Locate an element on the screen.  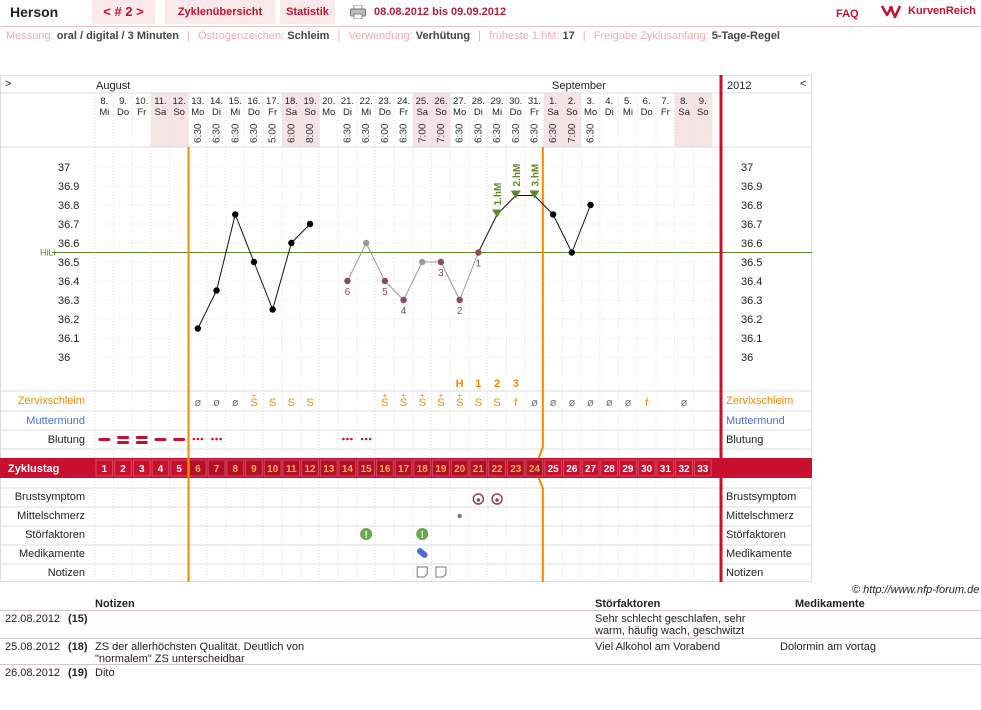
row-label-disturb-right: Störfaktoren is located at coordinates (756, 535).